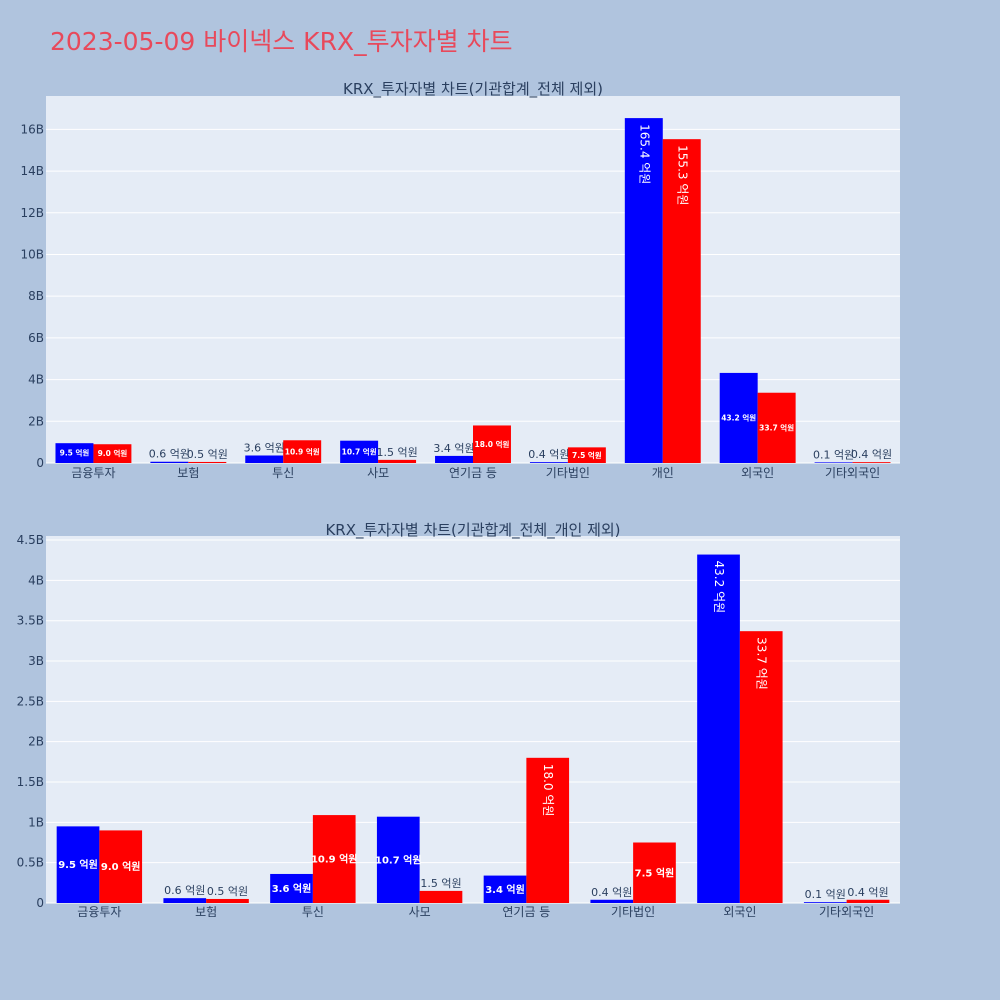 Image resolution: width=1000 pixels, height=1000 pixels. I want to click on x-tick-label: 개인, so click(663, 473).